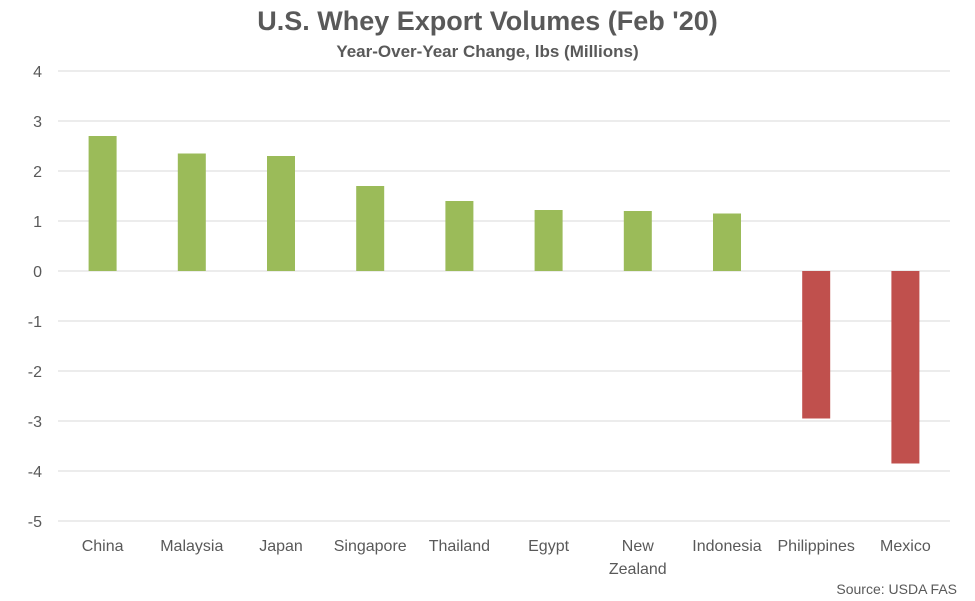 The height and width of the screenshot is (601, 975). I want to click on y-tick-label: 2, so click(37, 172).